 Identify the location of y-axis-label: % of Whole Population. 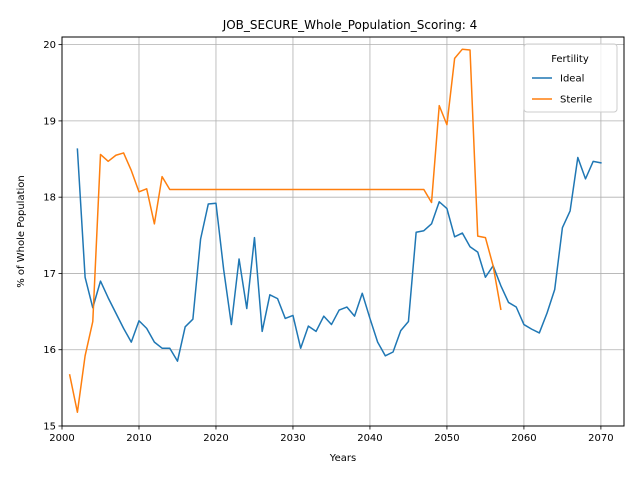
(21, 231).